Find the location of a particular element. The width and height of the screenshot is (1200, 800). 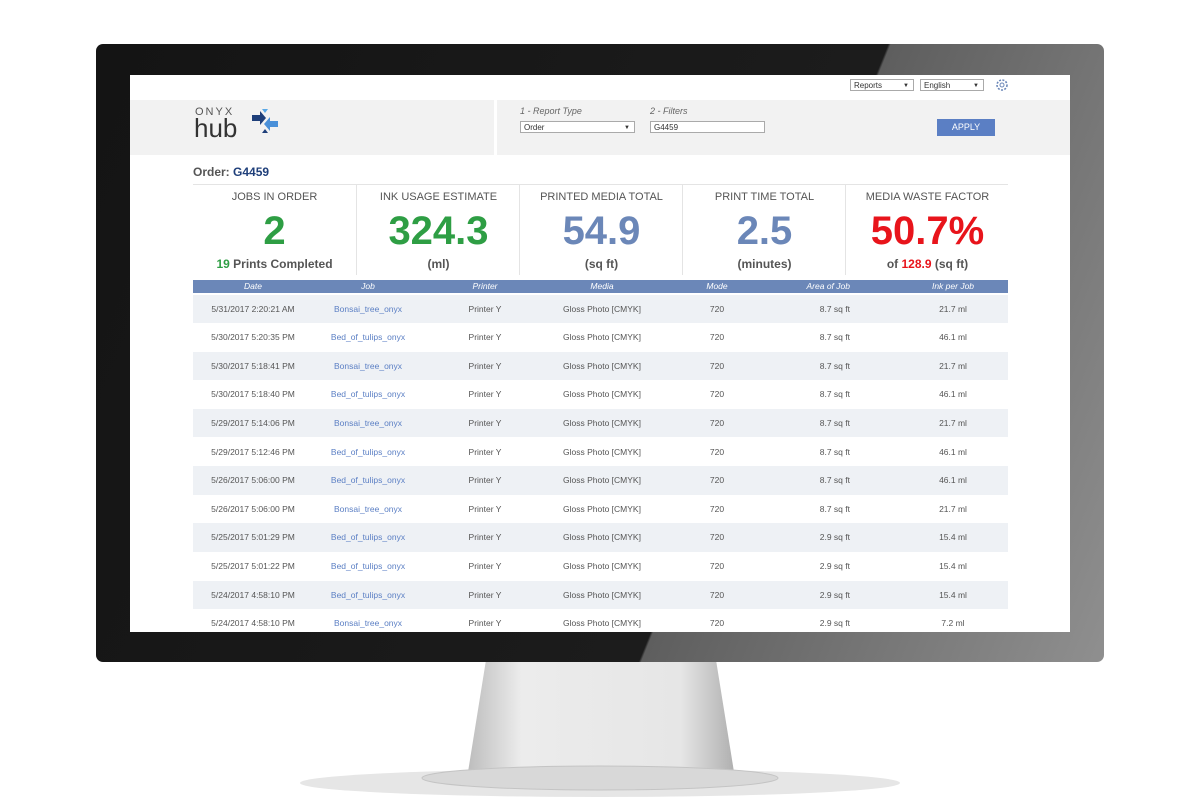

column-header: Date is located at coordinates (253, 286).